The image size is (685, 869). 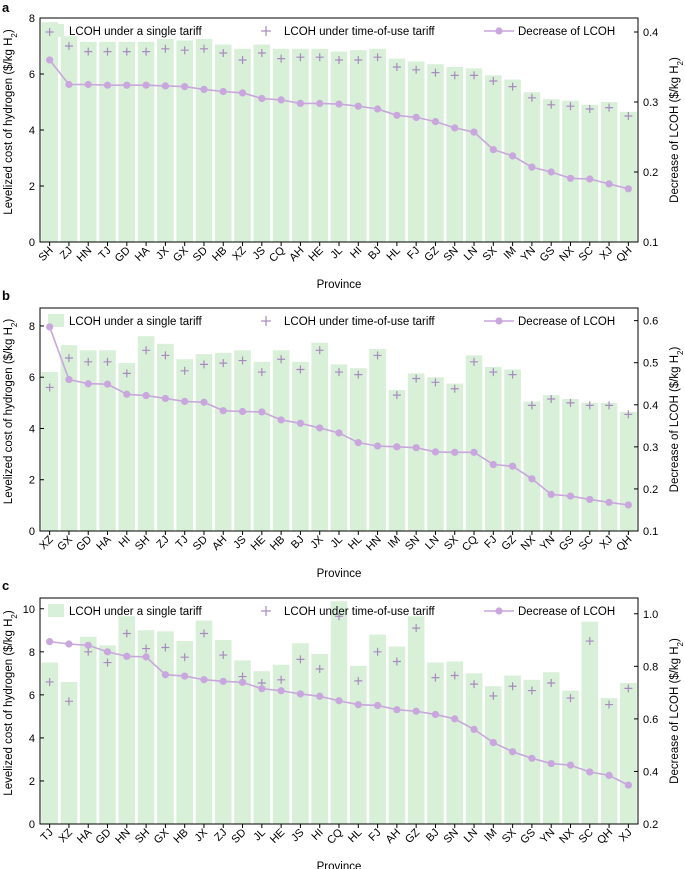 I want to click on x-tick-label: NX, so click(x=529, y=543).